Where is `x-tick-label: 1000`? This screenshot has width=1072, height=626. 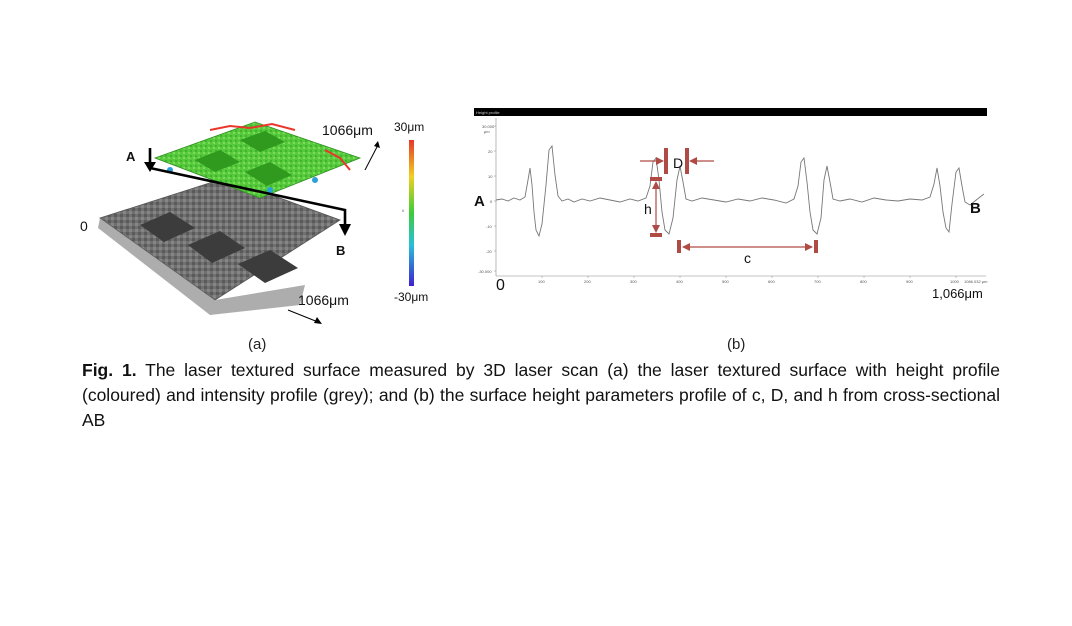 x-tick-label: 1000 is located at coordinates (954, 281).